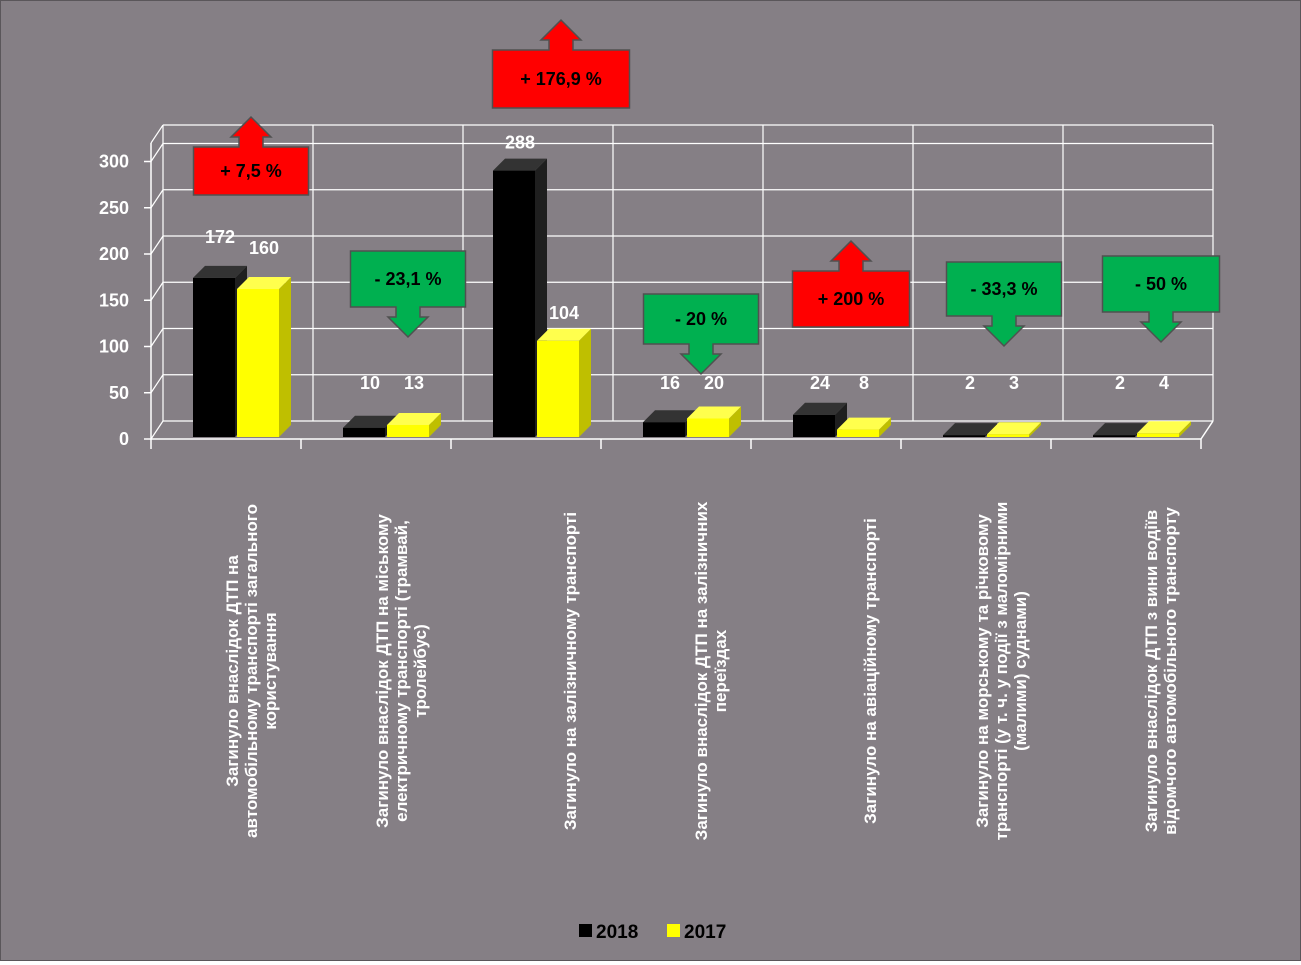 The height and width of the screenshot is (965, 1301). Describe the element at coordinates (1164, 383) in the screenshot. I see `data-label-2017-6: 4` at that location.